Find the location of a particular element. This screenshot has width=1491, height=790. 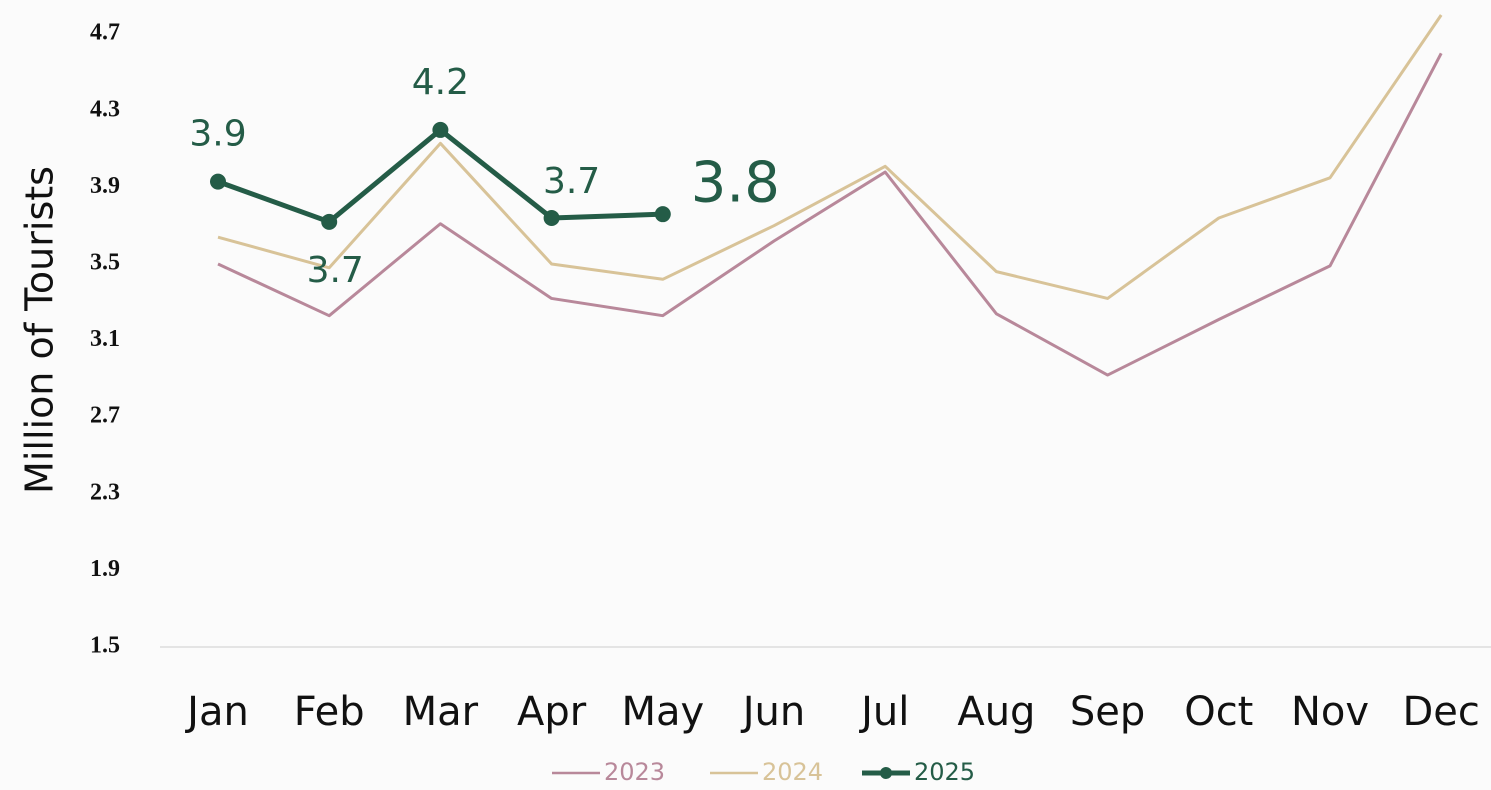

y-tick-label: 1.9 is located at coordinates (105, 569).